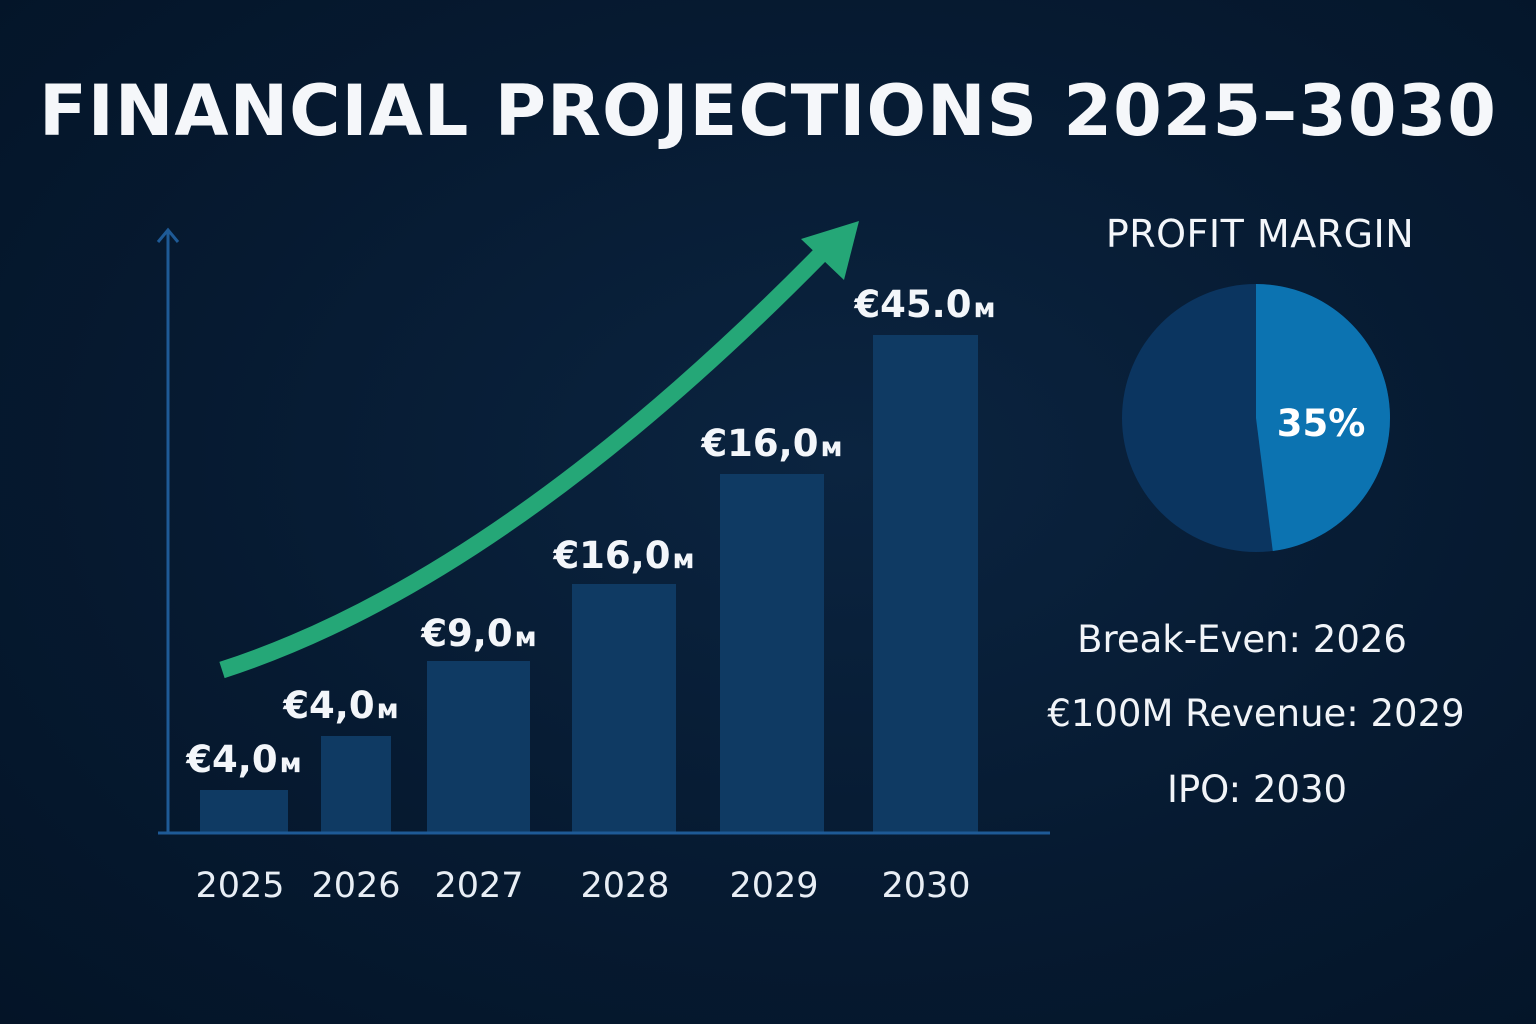  Describe the element at coordinates (925, 583) in the screenshot. I see `bar-2030` at that location.